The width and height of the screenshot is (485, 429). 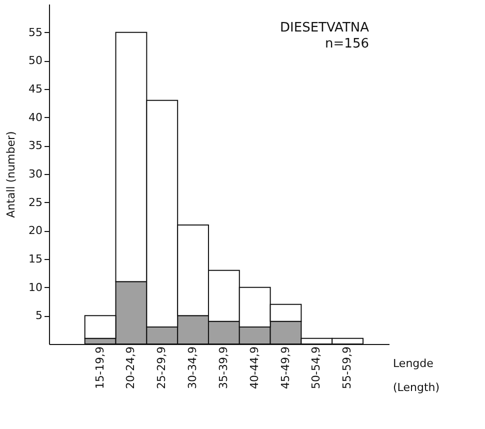 What do you see at coordinates (131, 367) in the screenshot?
I see `x-tick-label: 20-24,9` at bounding box center [131, 367].